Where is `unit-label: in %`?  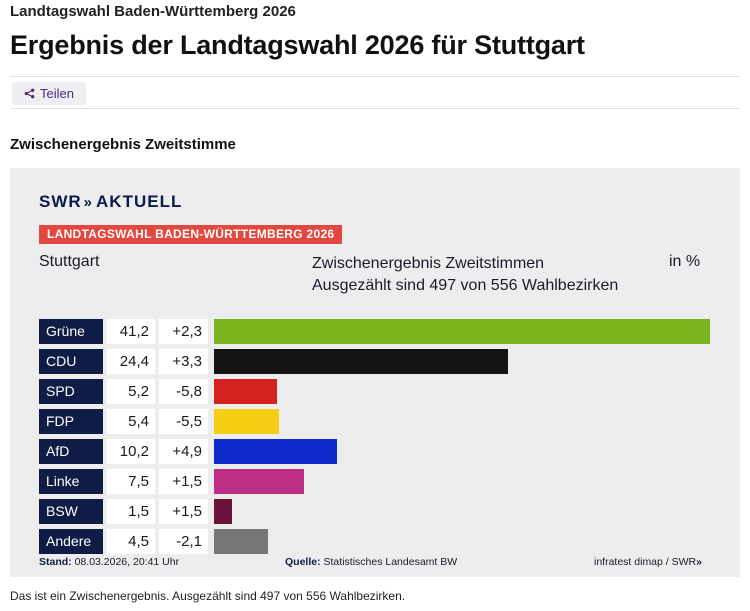
unit-label: in % is located at coordinates (685, 261).